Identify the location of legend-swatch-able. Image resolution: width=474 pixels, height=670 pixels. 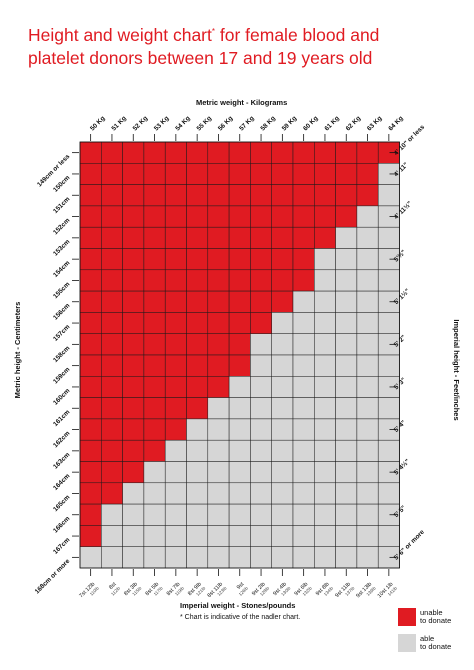
(407, 643).